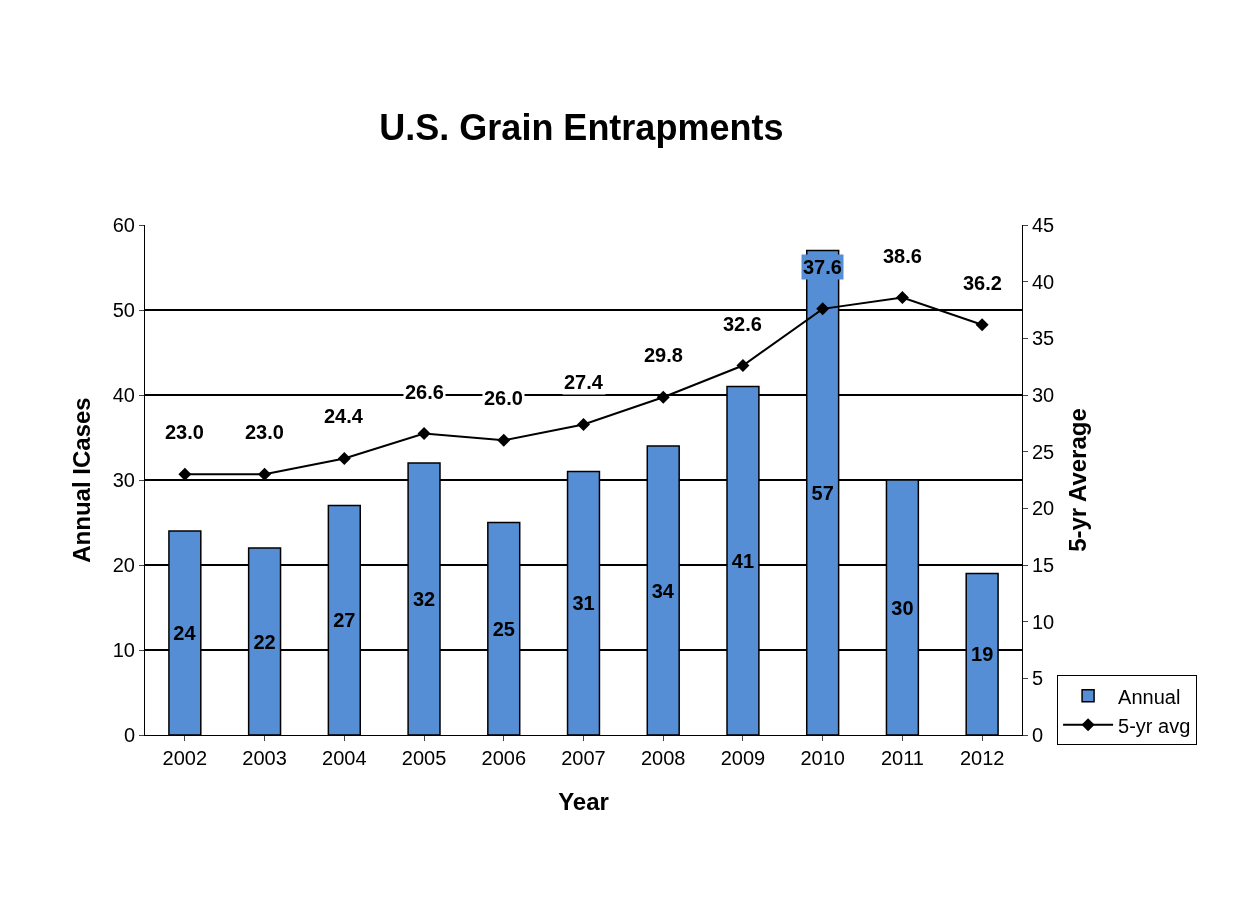 The image size is (1237, 908). I want to click on data-label: 32, so click(424, 599).